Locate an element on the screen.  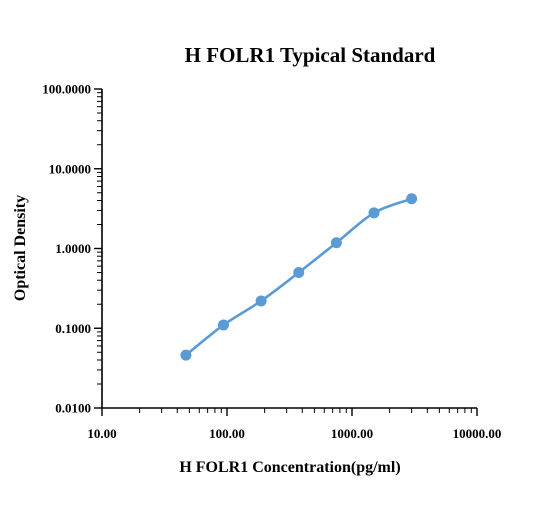
y-tick-label: 1.0000 is located at coordinates (73, 248).